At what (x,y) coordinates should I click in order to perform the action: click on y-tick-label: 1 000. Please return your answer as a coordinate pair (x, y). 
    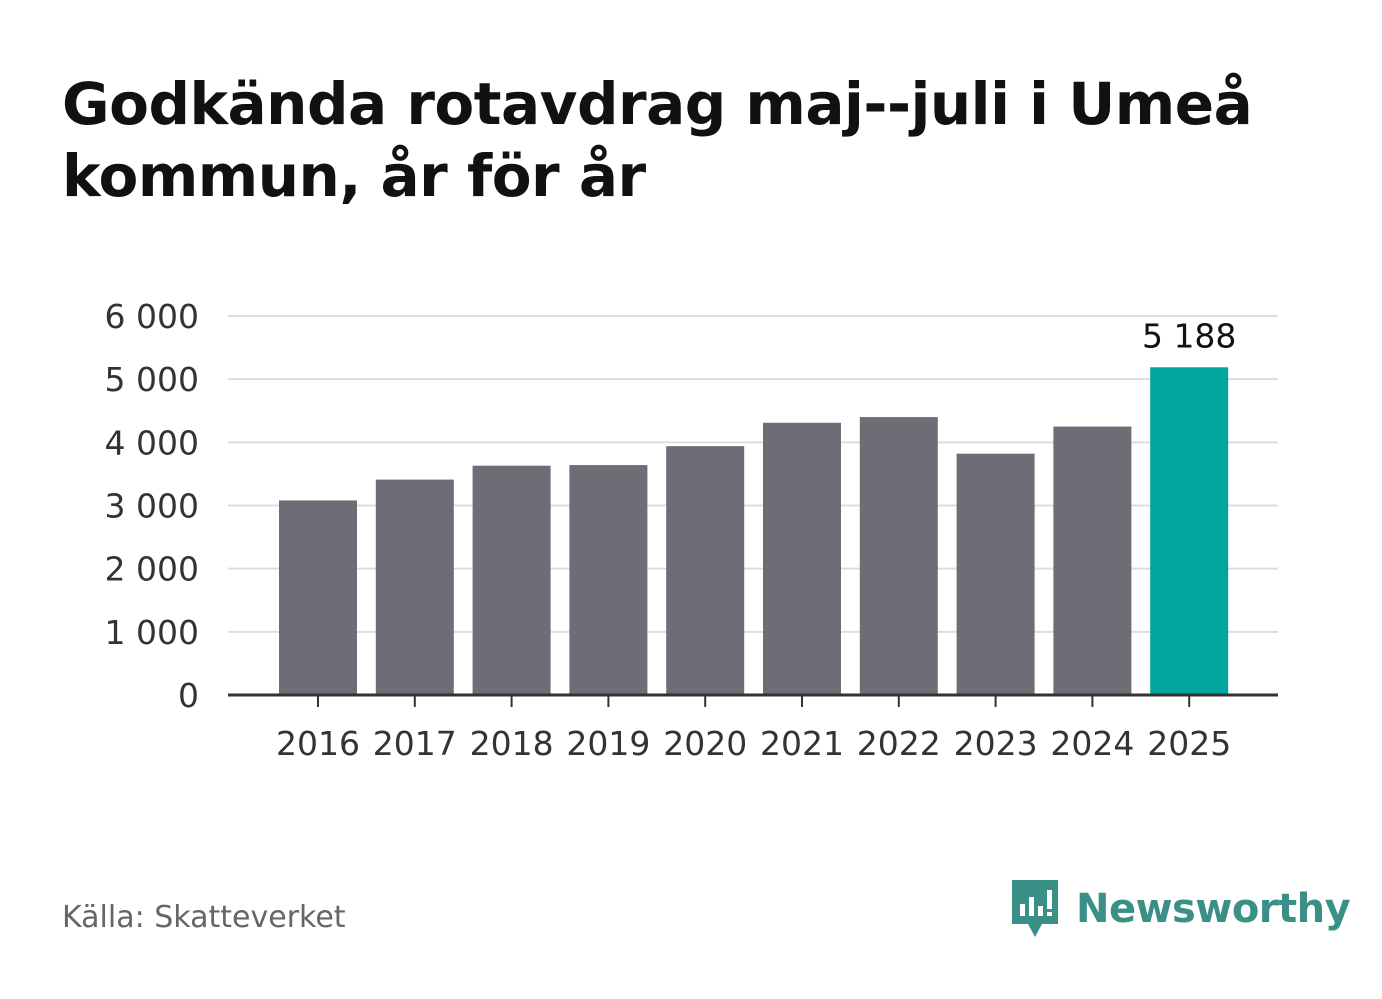
    Looking at the image, I should click on (152, 632).